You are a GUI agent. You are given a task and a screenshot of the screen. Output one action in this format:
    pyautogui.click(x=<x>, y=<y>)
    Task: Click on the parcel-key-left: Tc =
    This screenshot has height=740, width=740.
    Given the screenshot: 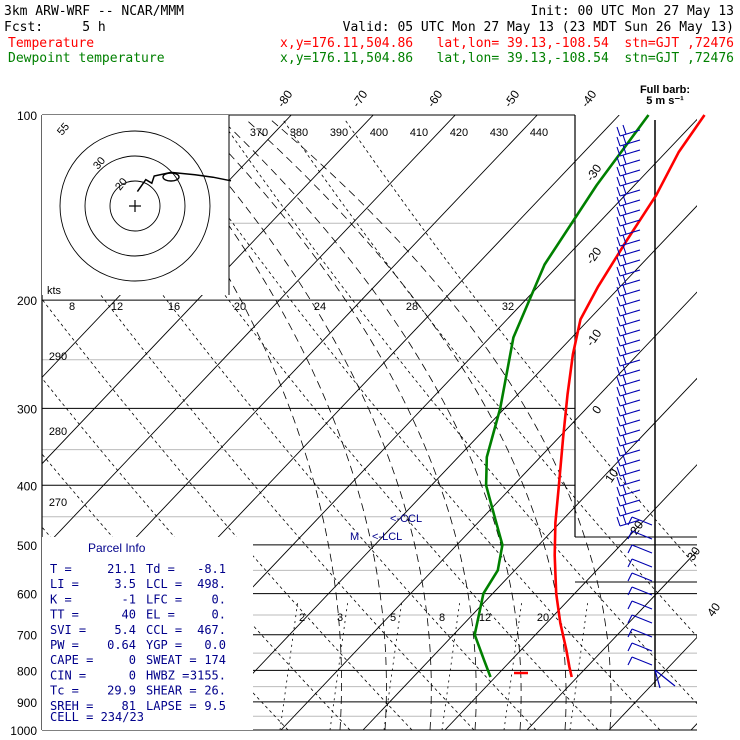 What is the action you would take?
    pyautogui.click(x=64, y=691)
    